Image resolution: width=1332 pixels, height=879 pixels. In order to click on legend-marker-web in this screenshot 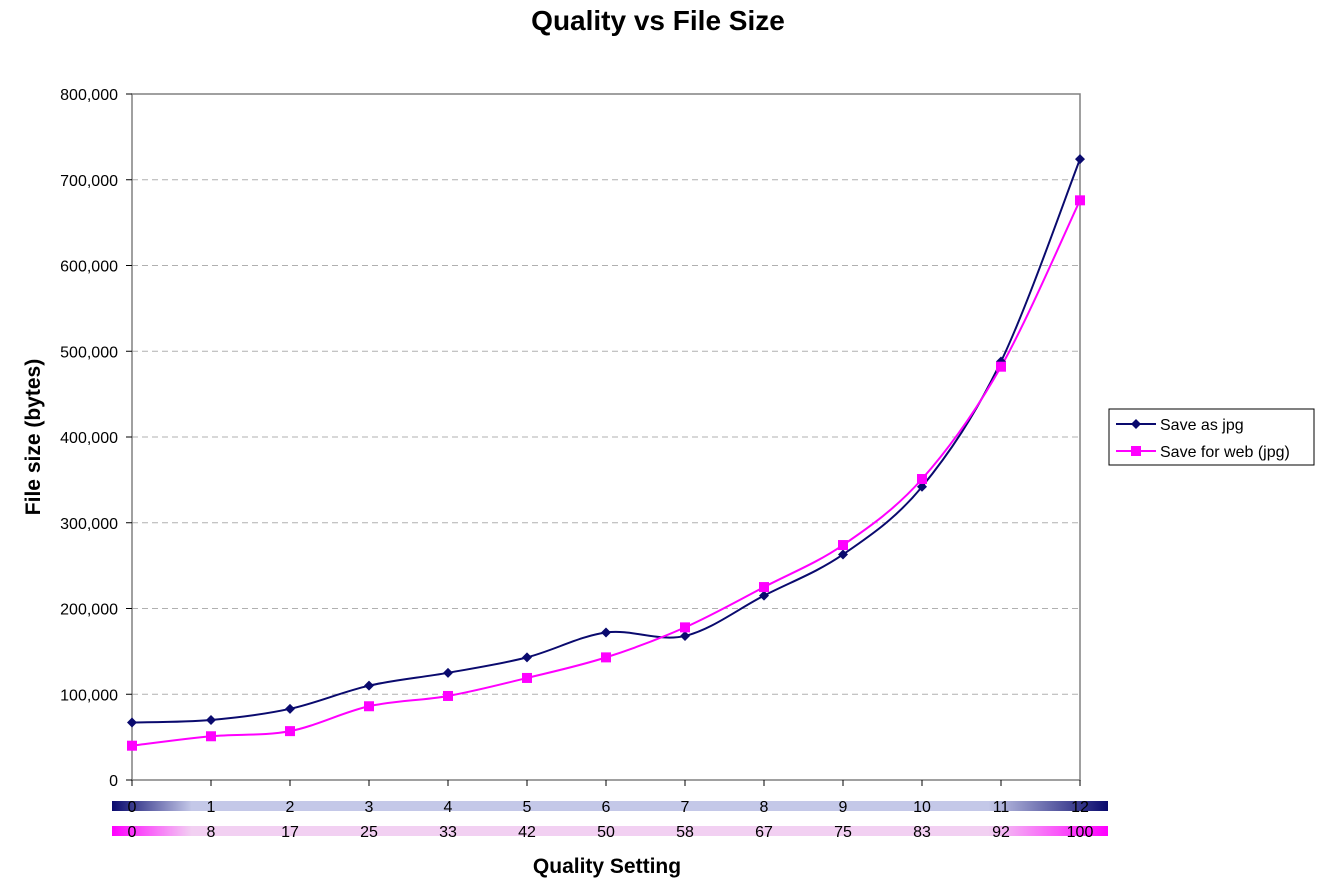, I will do `click(1136, 451)`.